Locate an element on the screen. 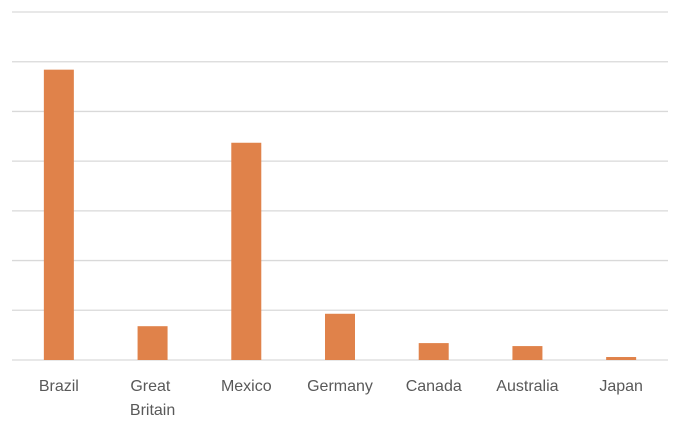 This screenshot has height=438, width=690. x-tick-label: Brazil is located at coordinates (59, 386).